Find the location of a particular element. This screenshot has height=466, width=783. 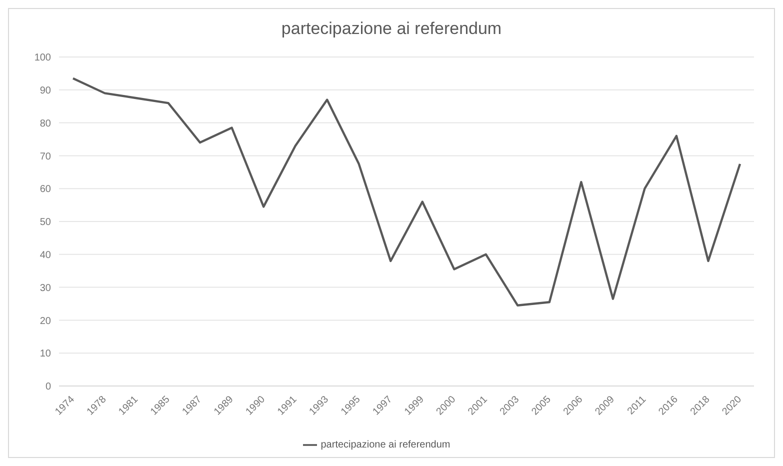

y-tick-label: 40 is located at coordinates (46, 255).